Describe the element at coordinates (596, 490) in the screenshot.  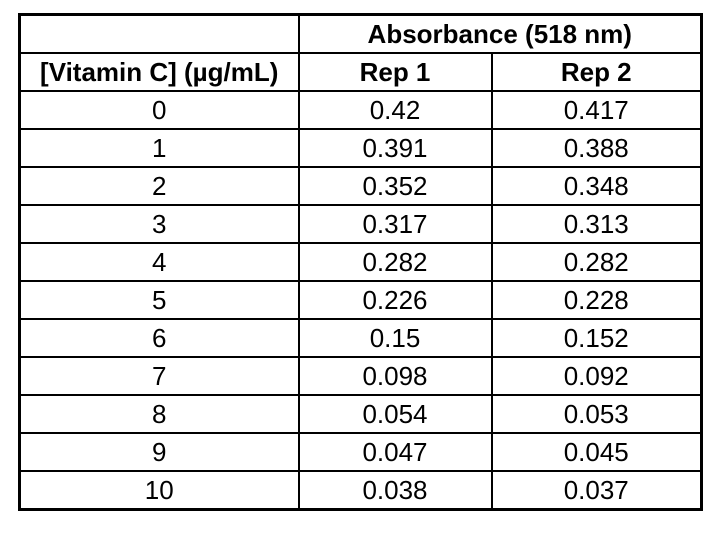
I see `rep2-cell: 0.037` at that location.